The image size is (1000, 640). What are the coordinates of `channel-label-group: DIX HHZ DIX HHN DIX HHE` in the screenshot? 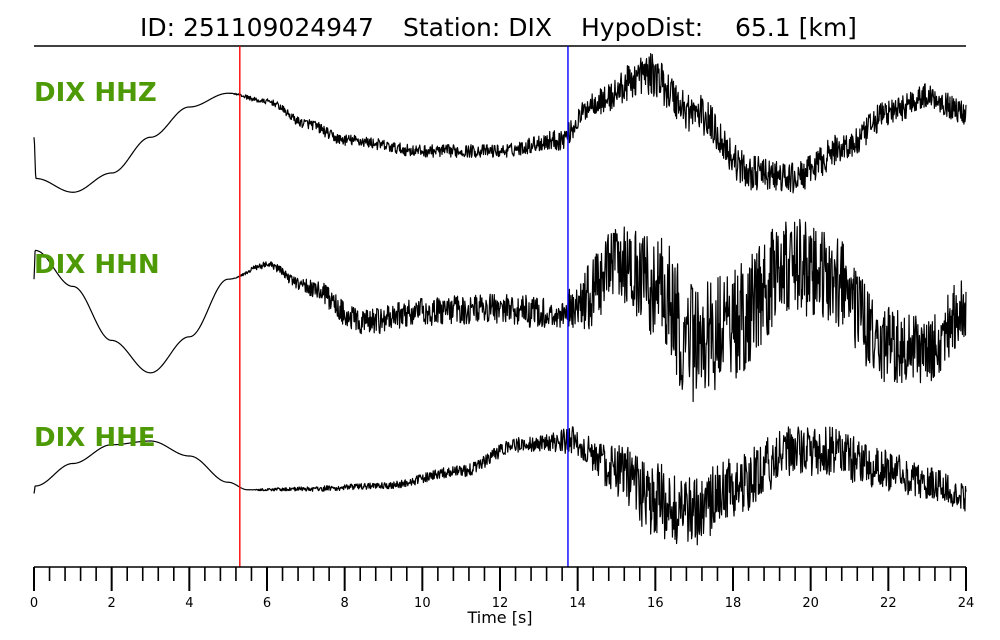 It's located at (97, 265).